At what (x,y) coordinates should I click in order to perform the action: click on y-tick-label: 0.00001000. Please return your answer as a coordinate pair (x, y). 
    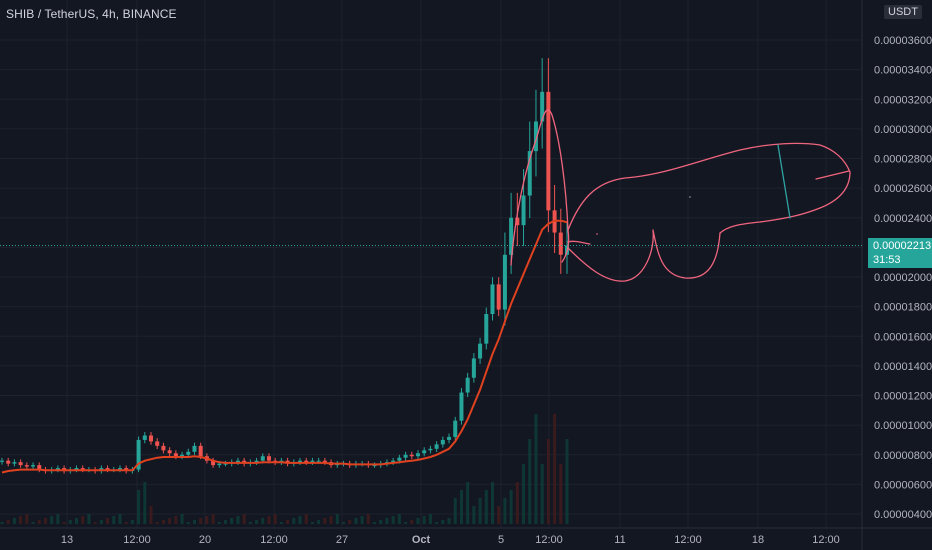
    Looking at the image, I should click on (903, 426).